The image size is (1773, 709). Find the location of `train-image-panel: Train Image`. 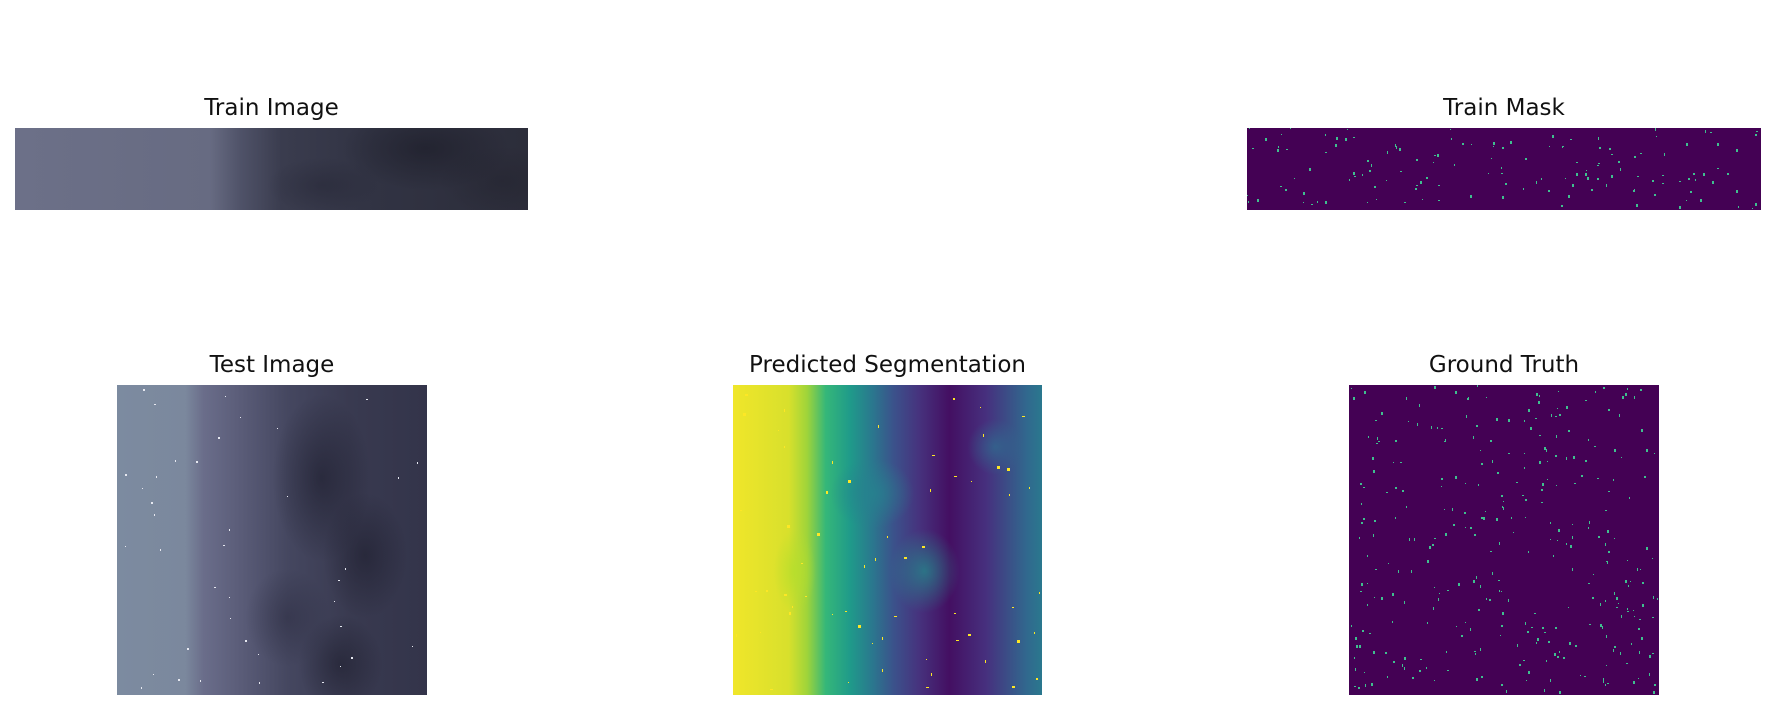

train-image-panel: Train Image is located at coordinates (271, 153).